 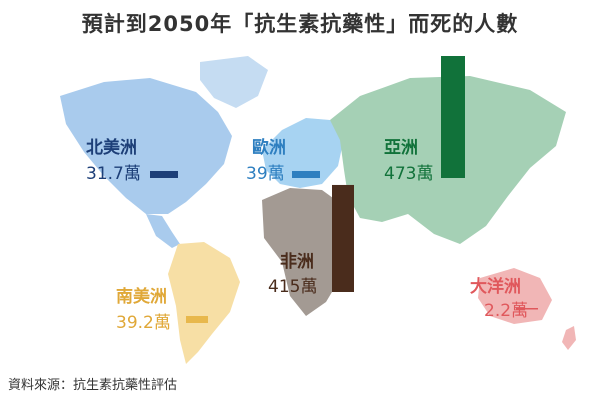 I want to click on greenland-shape, so click(x=234, y=82).